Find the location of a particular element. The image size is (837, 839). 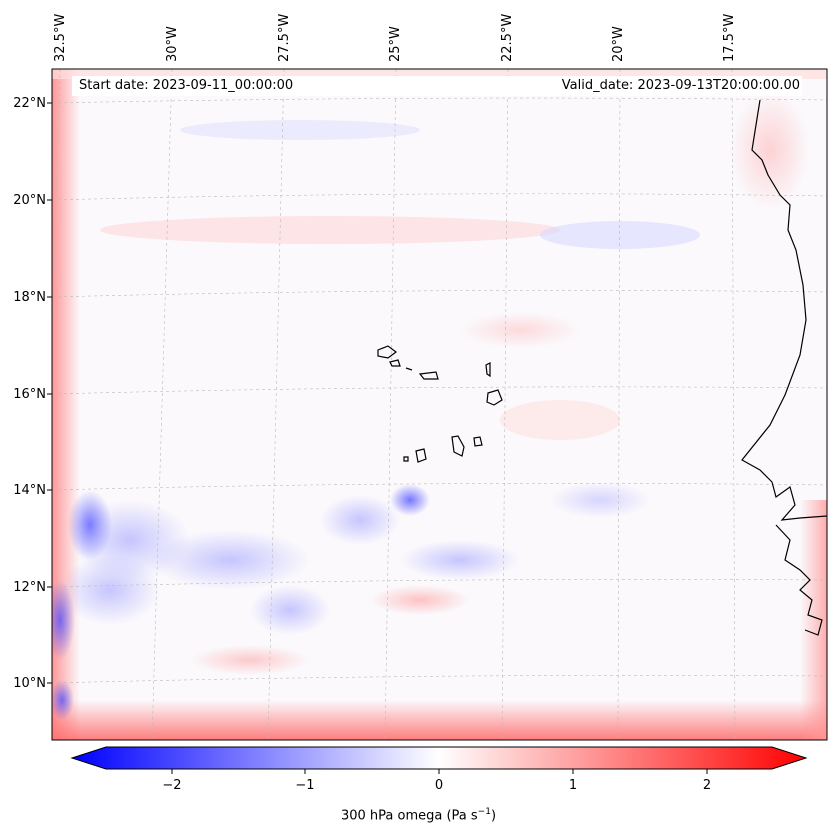

lat-label-12n: 12°N is located at coordinates (29, 587).